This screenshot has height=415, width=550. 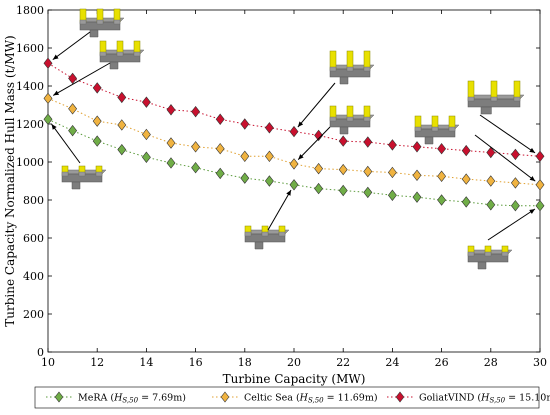 I want to click on y-tick-label: 1000, so click(x=30, y=162).